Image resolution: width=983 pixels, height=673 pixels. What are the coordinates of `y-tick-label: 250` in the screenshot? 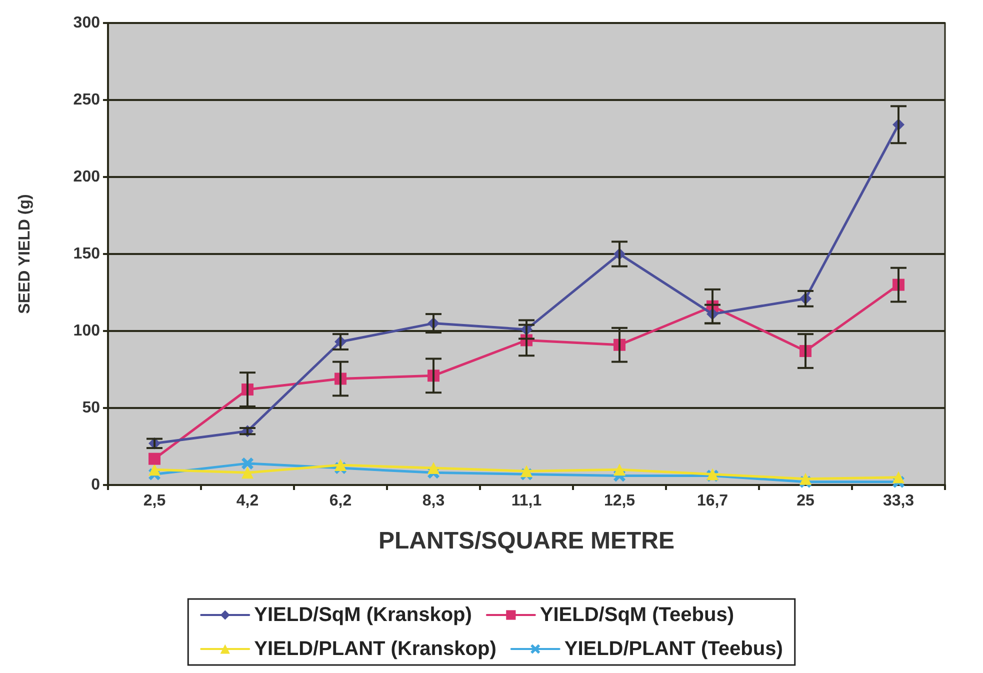 It's located at (86, 100).